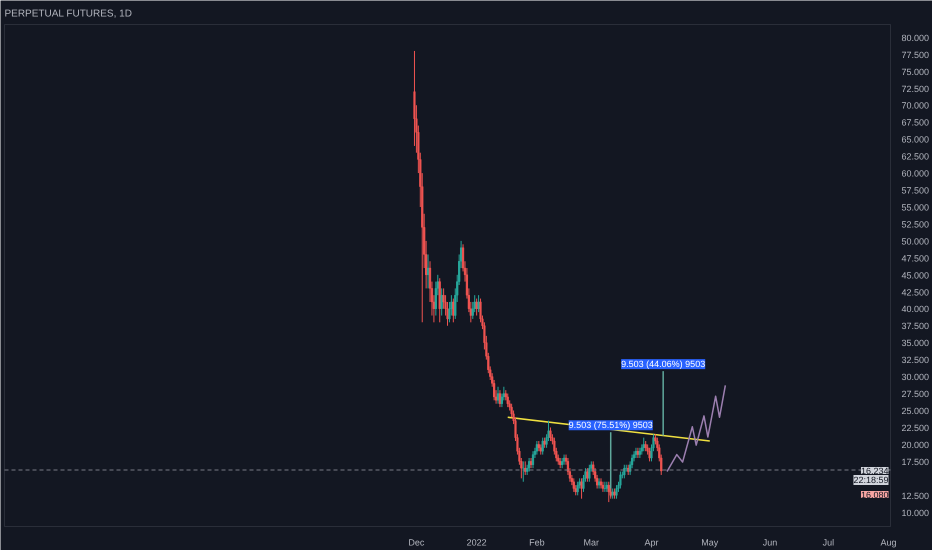 The height and width of the screenshot is (550, 932). Describe the element at coordinates (916, 123) in the screenshot. I see `y-tick-label: 67.500` at that location.